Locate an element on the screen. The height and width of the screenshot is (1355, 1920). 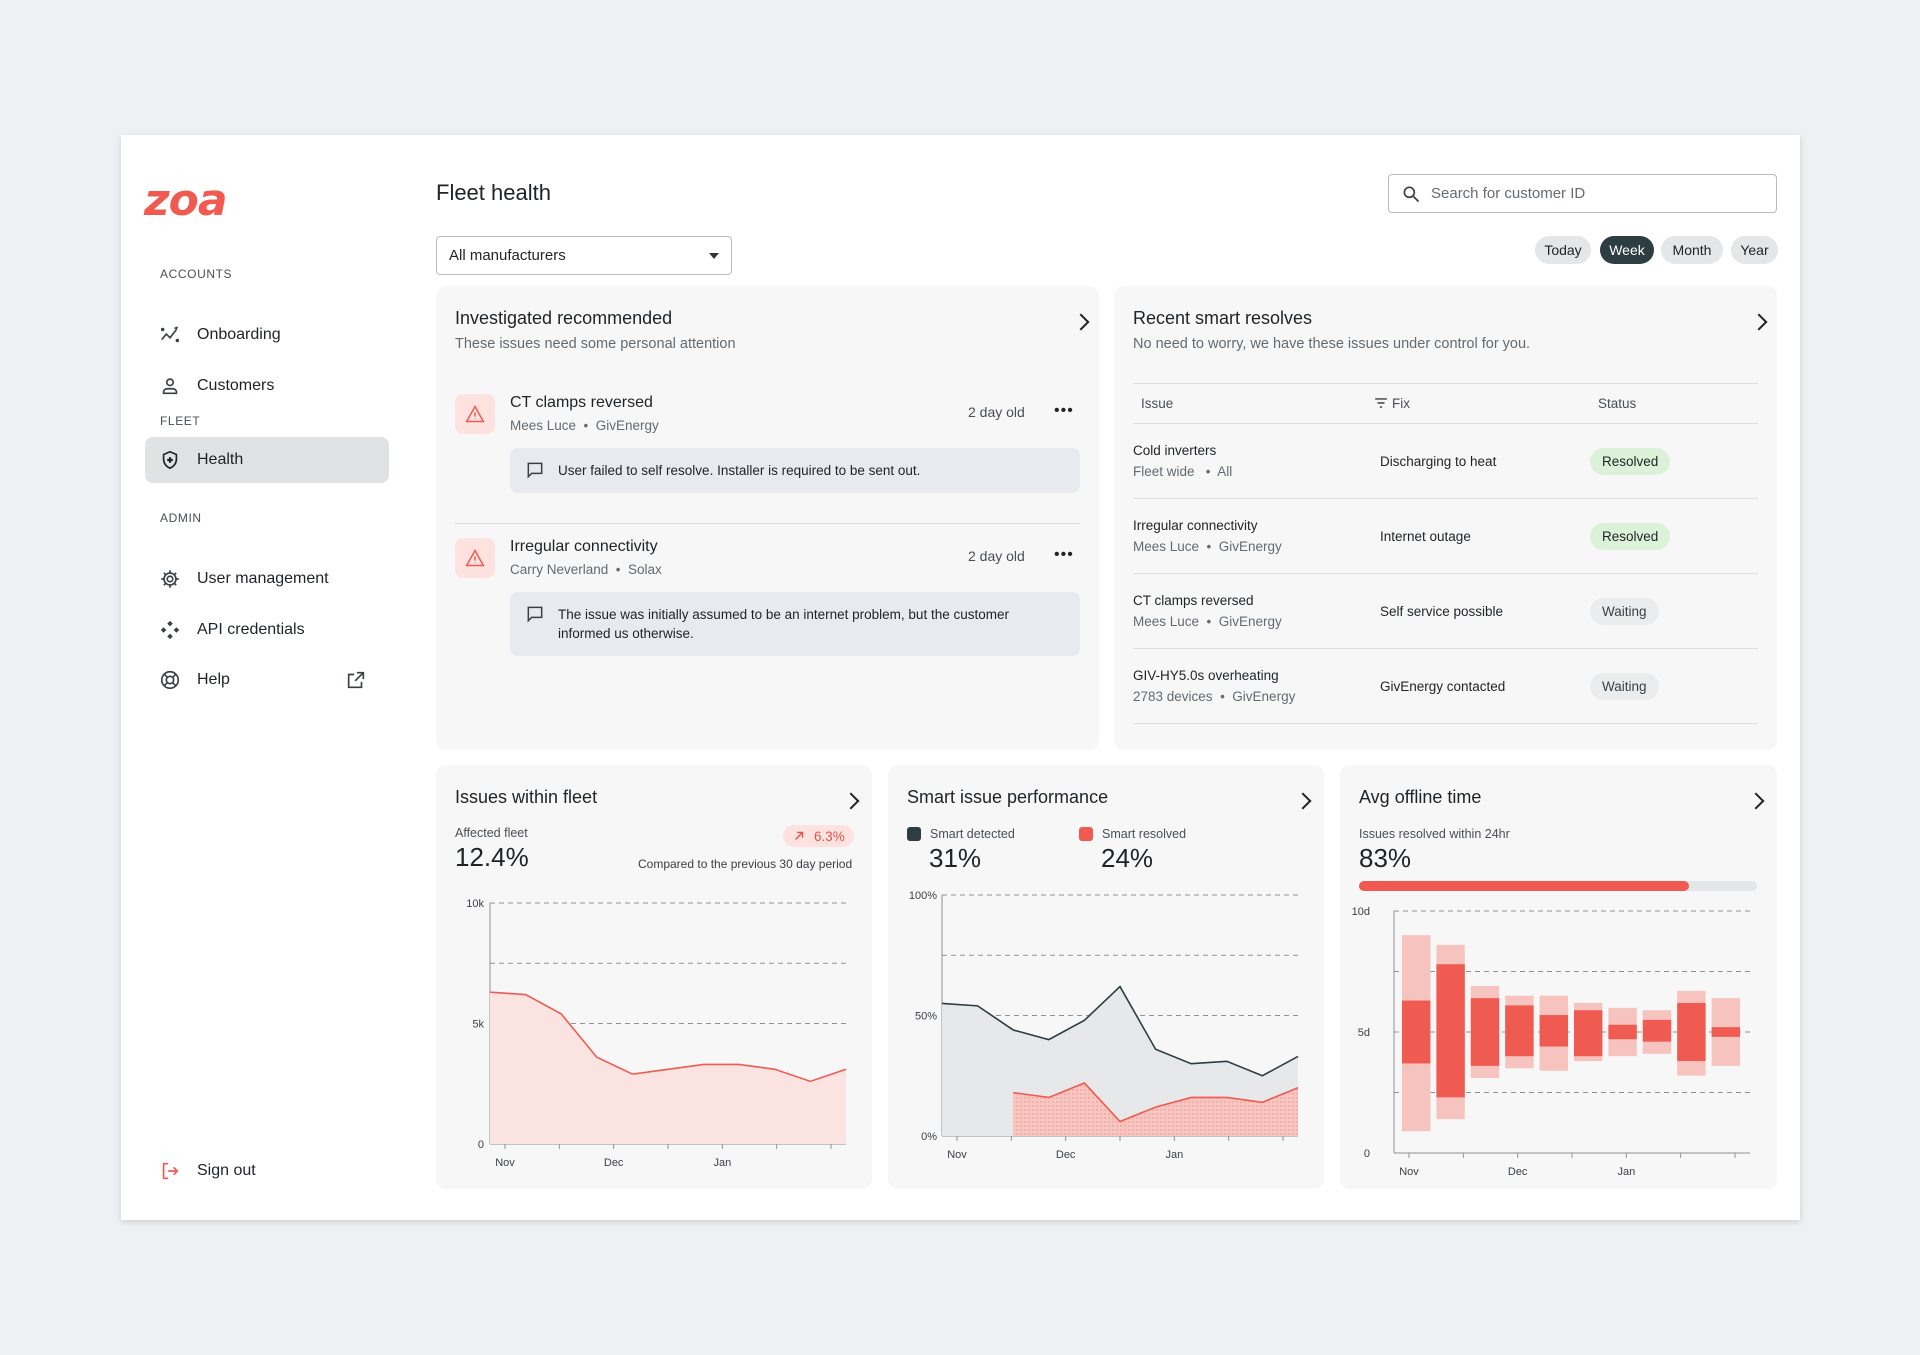
search-box is located at coordinates (1582, 193).